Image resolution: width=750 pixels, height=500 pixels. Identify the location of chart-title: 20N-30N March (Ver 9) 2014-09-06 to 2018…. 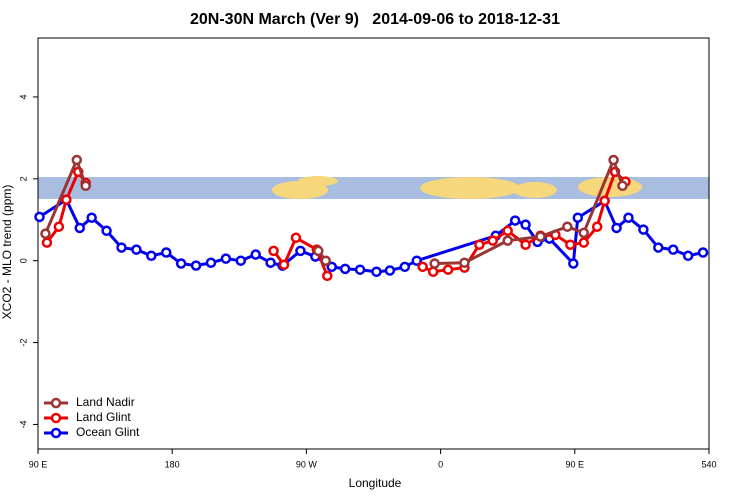
(375, 19).